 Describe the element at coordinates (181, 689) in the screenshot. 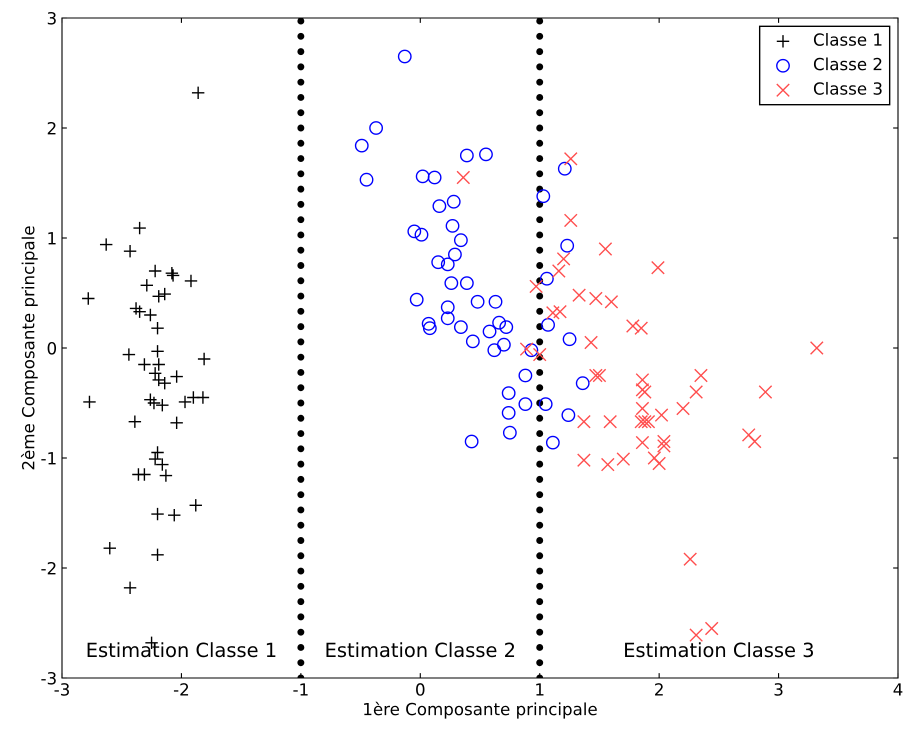

I see `x-tick-label: -2` at that location.